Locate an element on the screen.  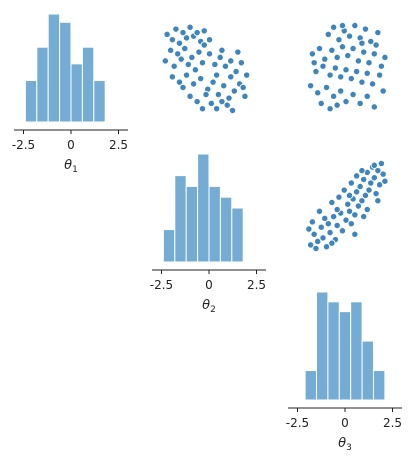
panel-theta1-vs-theta3-scatter is located at coordinates (347, 67).